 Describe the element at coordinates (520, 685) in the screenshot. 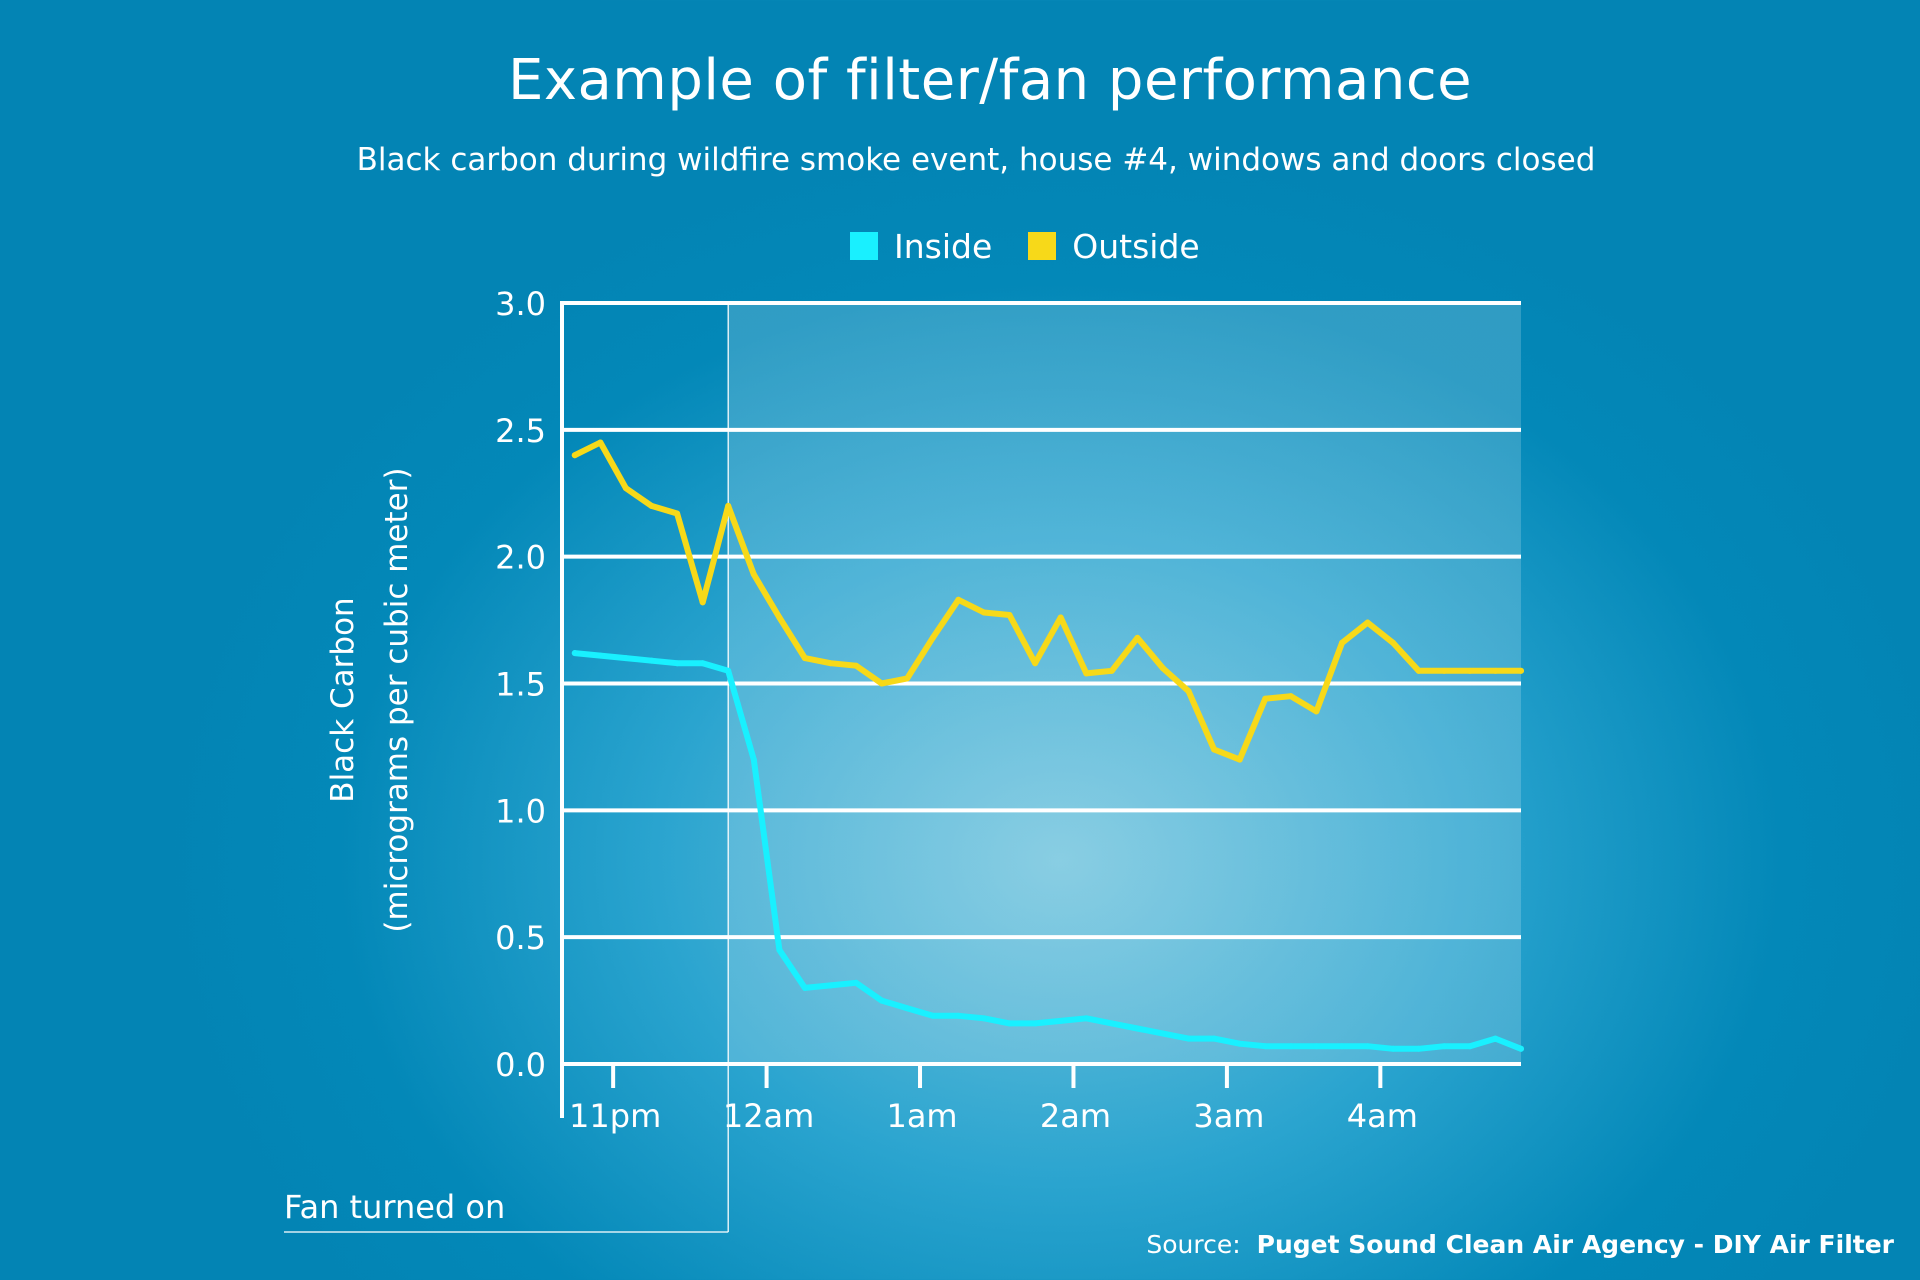

I see `y-tick-label: 1.5` at that location.